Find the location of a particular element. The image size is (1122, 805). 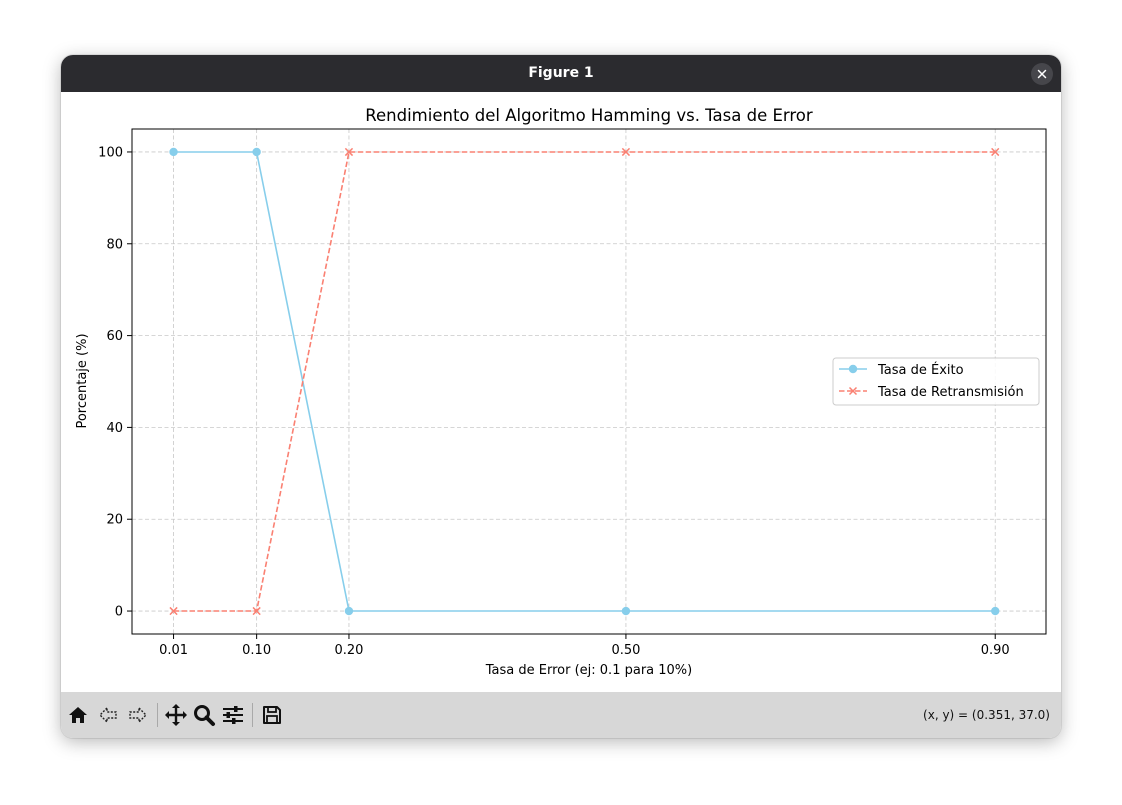

pan-button is located at coordinates (176, 715).